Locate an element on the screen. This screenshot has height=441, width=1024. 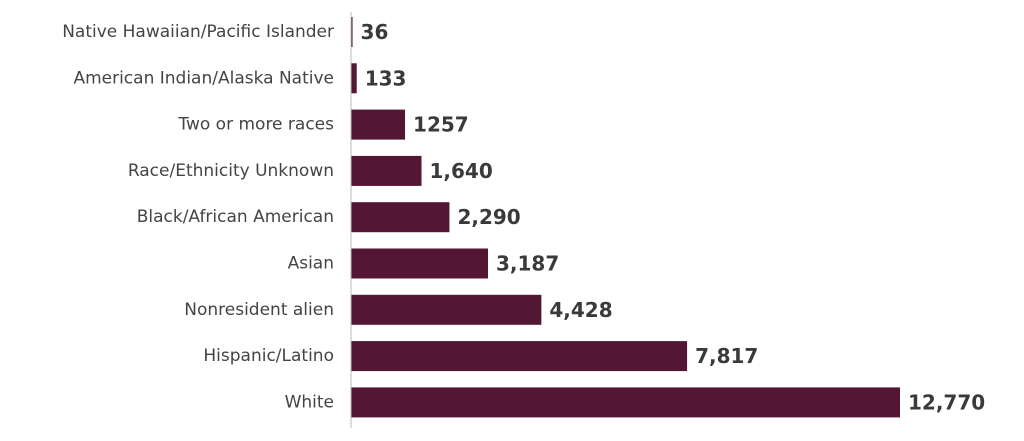
value-label-1: 133 is located at coordinates (386, 78).